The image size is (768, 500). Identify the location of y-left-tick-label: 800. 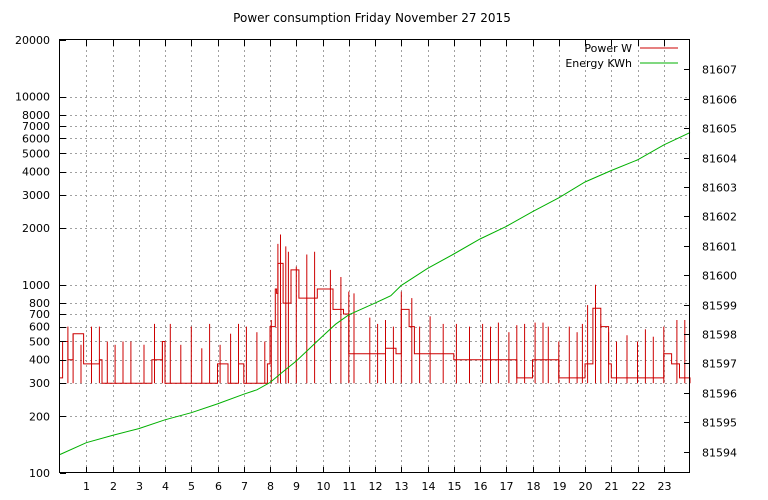
(39, 303).